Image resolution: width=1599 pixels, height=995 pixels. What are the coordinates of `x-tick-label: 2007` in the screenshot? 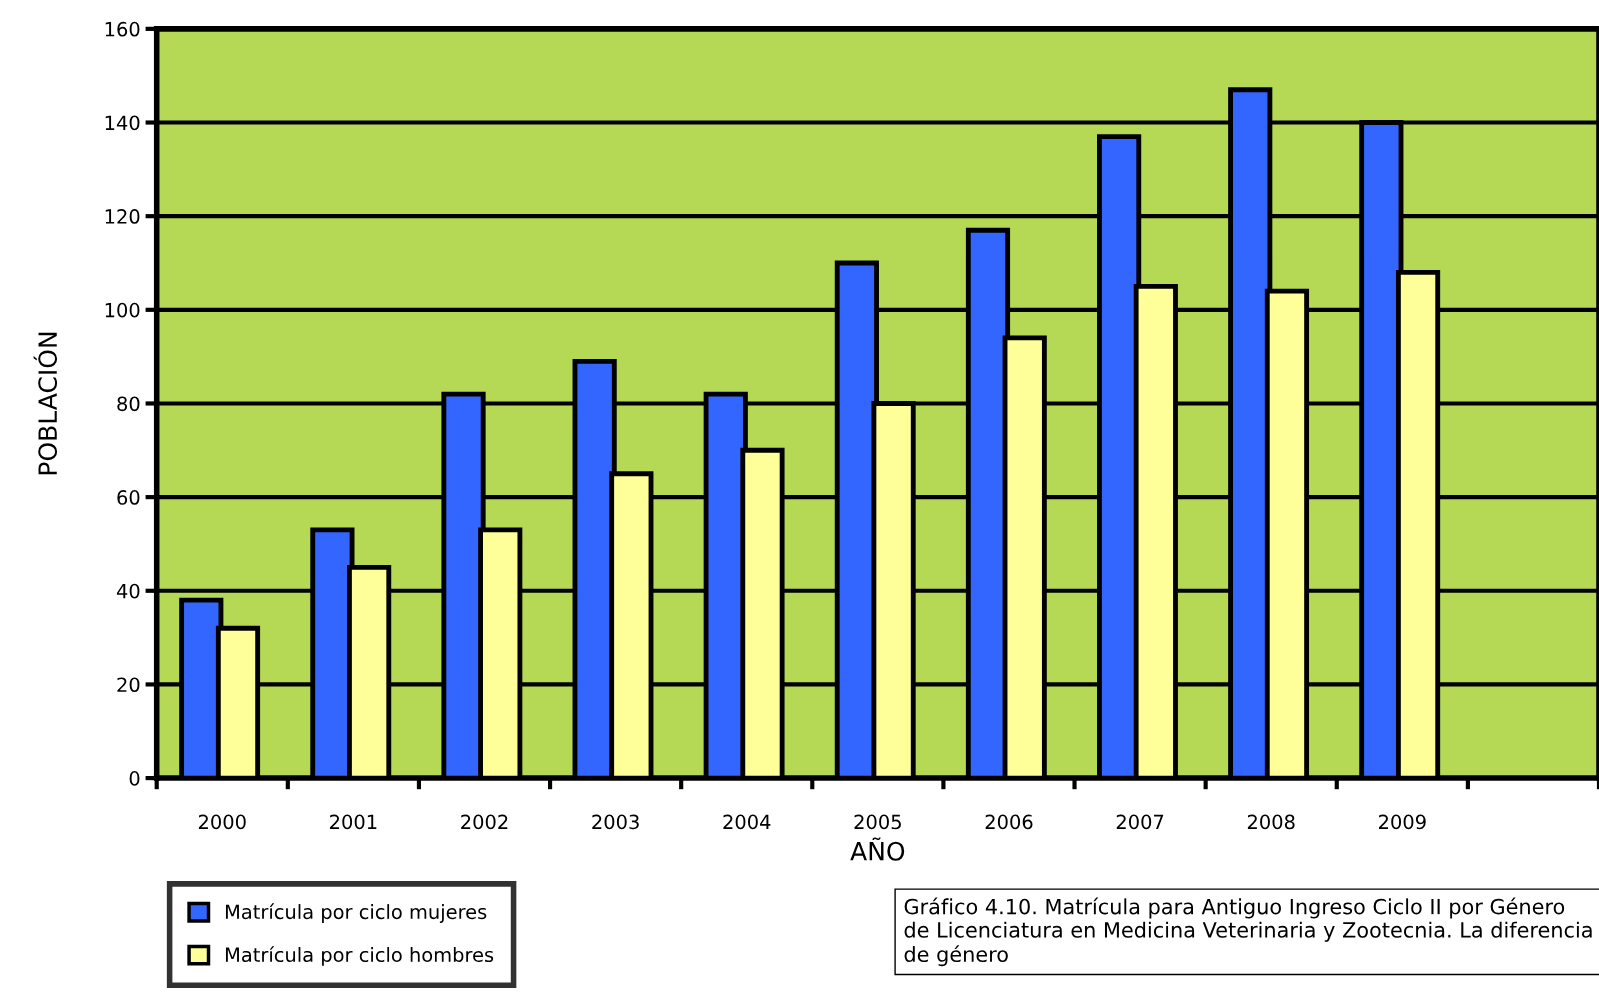 It's located at (1140, 822).